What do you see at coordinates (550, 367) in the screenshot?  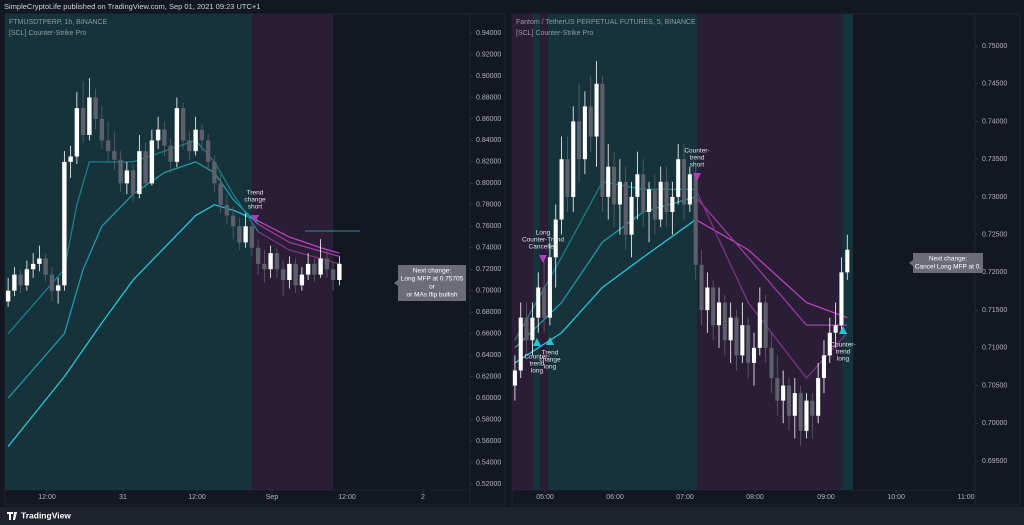 I see `annotation-text: long` at bounding box center [550, 367].